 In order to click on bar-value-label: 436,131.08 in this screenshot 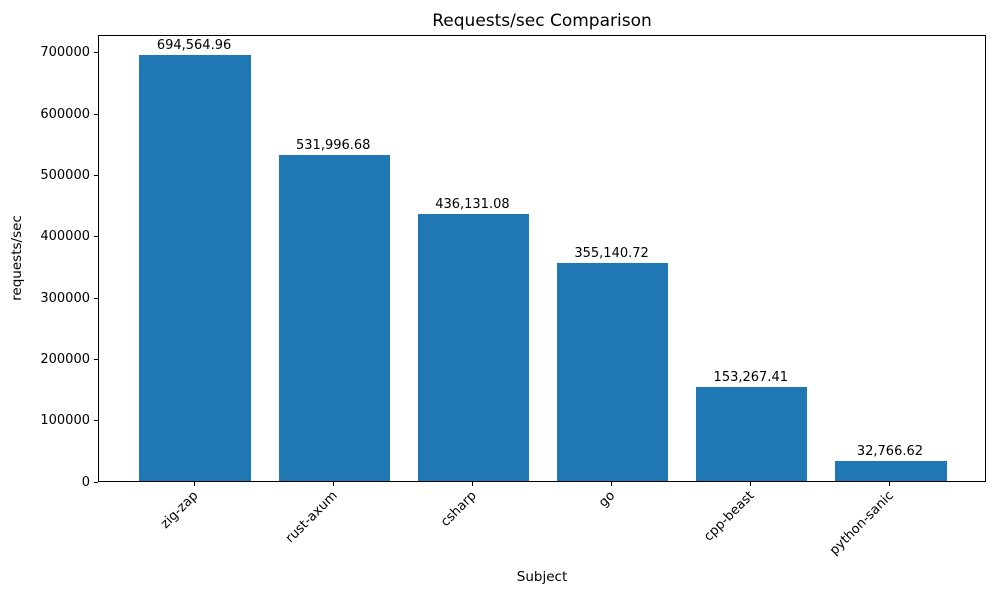, I will do `click(472, 204)`.